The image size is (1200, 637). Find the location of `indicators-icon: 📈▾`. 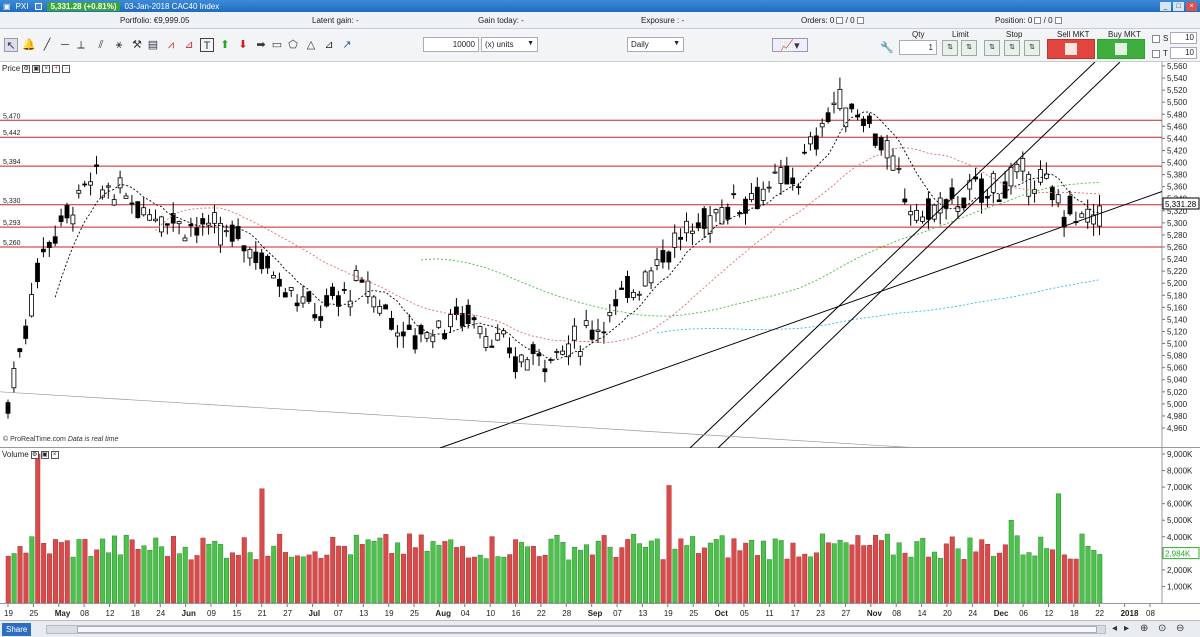

indicators-icon: 📈▾ is located at coordinates (790, 45).